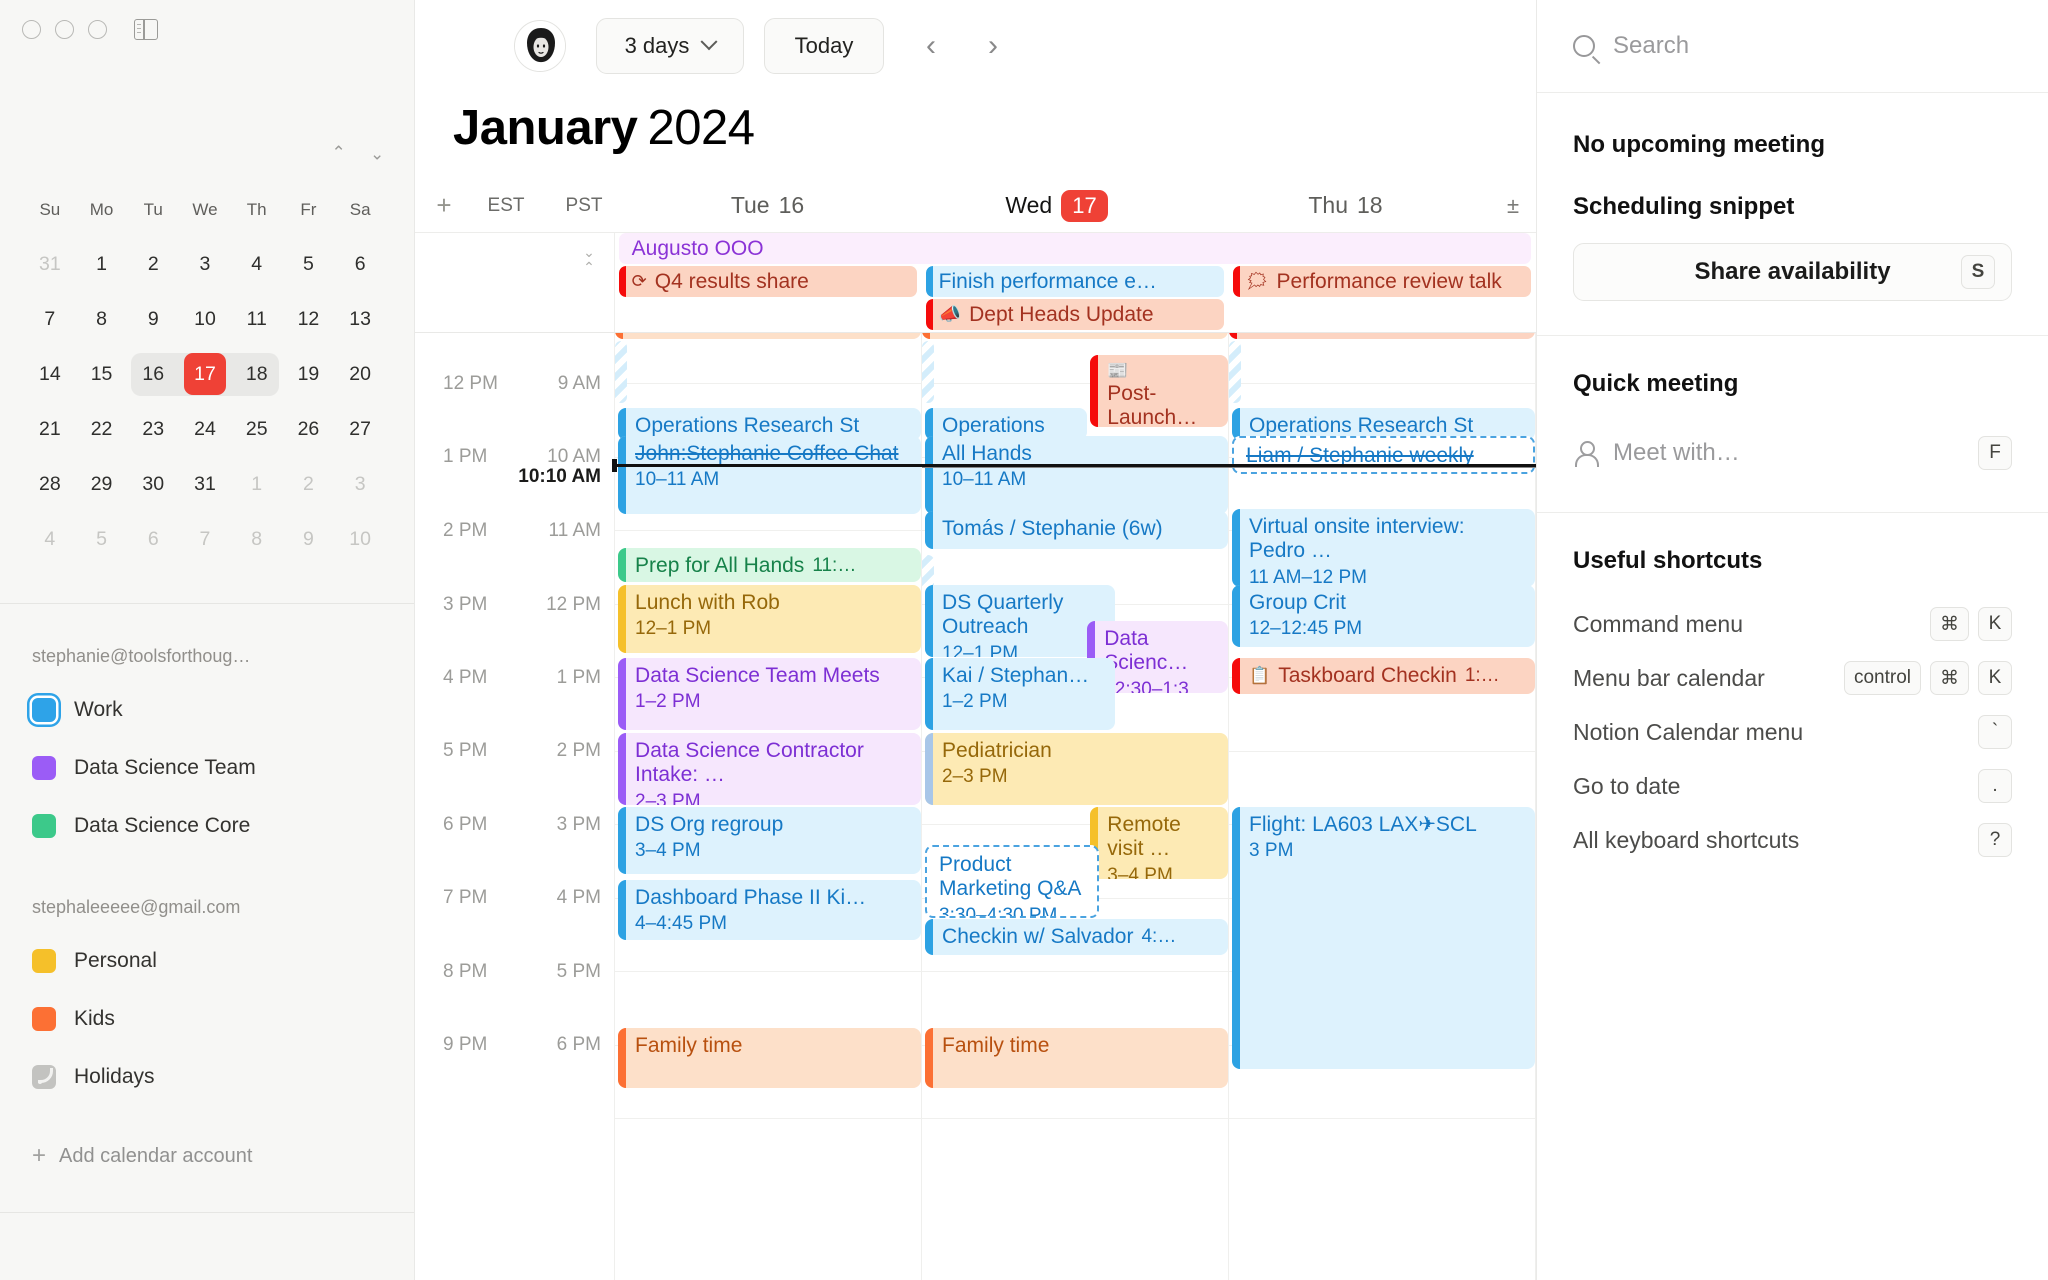 The height and width of the screenshot is (1280, 2048). I want to click on calendar-item-work: Work, so click(207, 710).